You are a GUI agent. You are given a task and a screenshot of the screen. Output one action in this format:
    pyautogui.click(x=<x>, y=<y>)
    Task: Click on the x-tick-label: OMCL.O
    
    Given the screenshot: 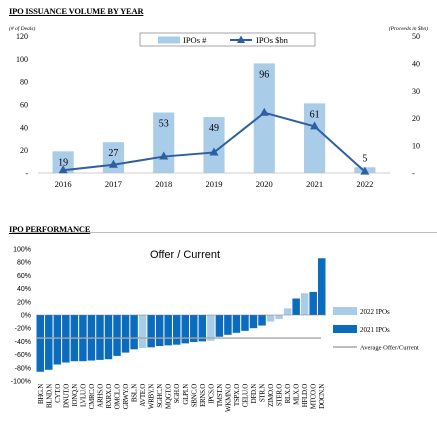 What is the action you would take?
    pyautogui.click(x=118, y=396)
    